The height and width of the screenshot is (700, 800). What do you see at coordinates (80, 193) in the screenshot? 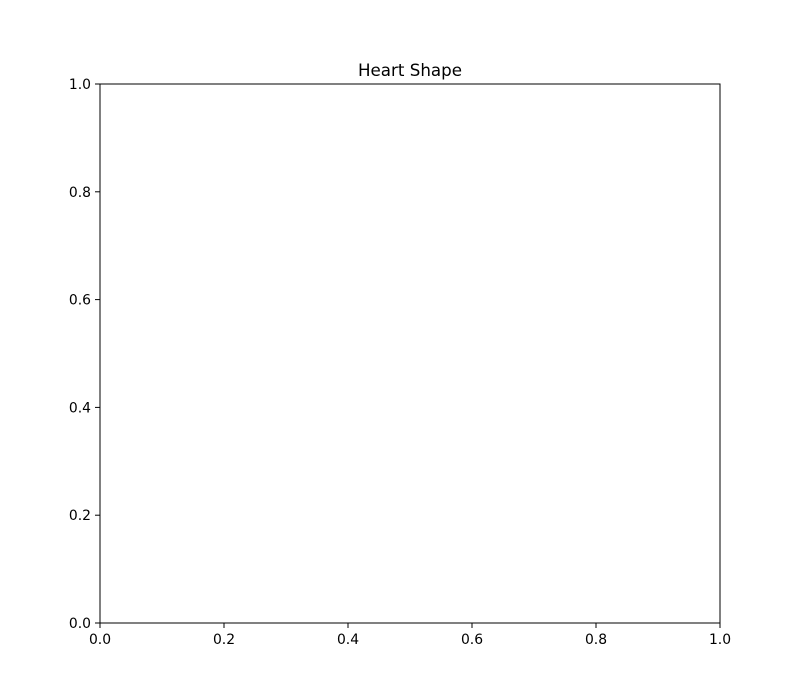
I see `y-tick-label: 0.8` at bounding box center [80, 193].